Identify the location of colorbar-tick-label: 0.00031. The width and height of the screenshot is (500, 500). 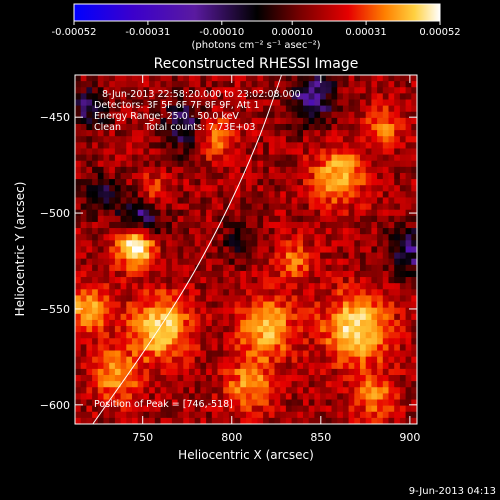
(365, 32).